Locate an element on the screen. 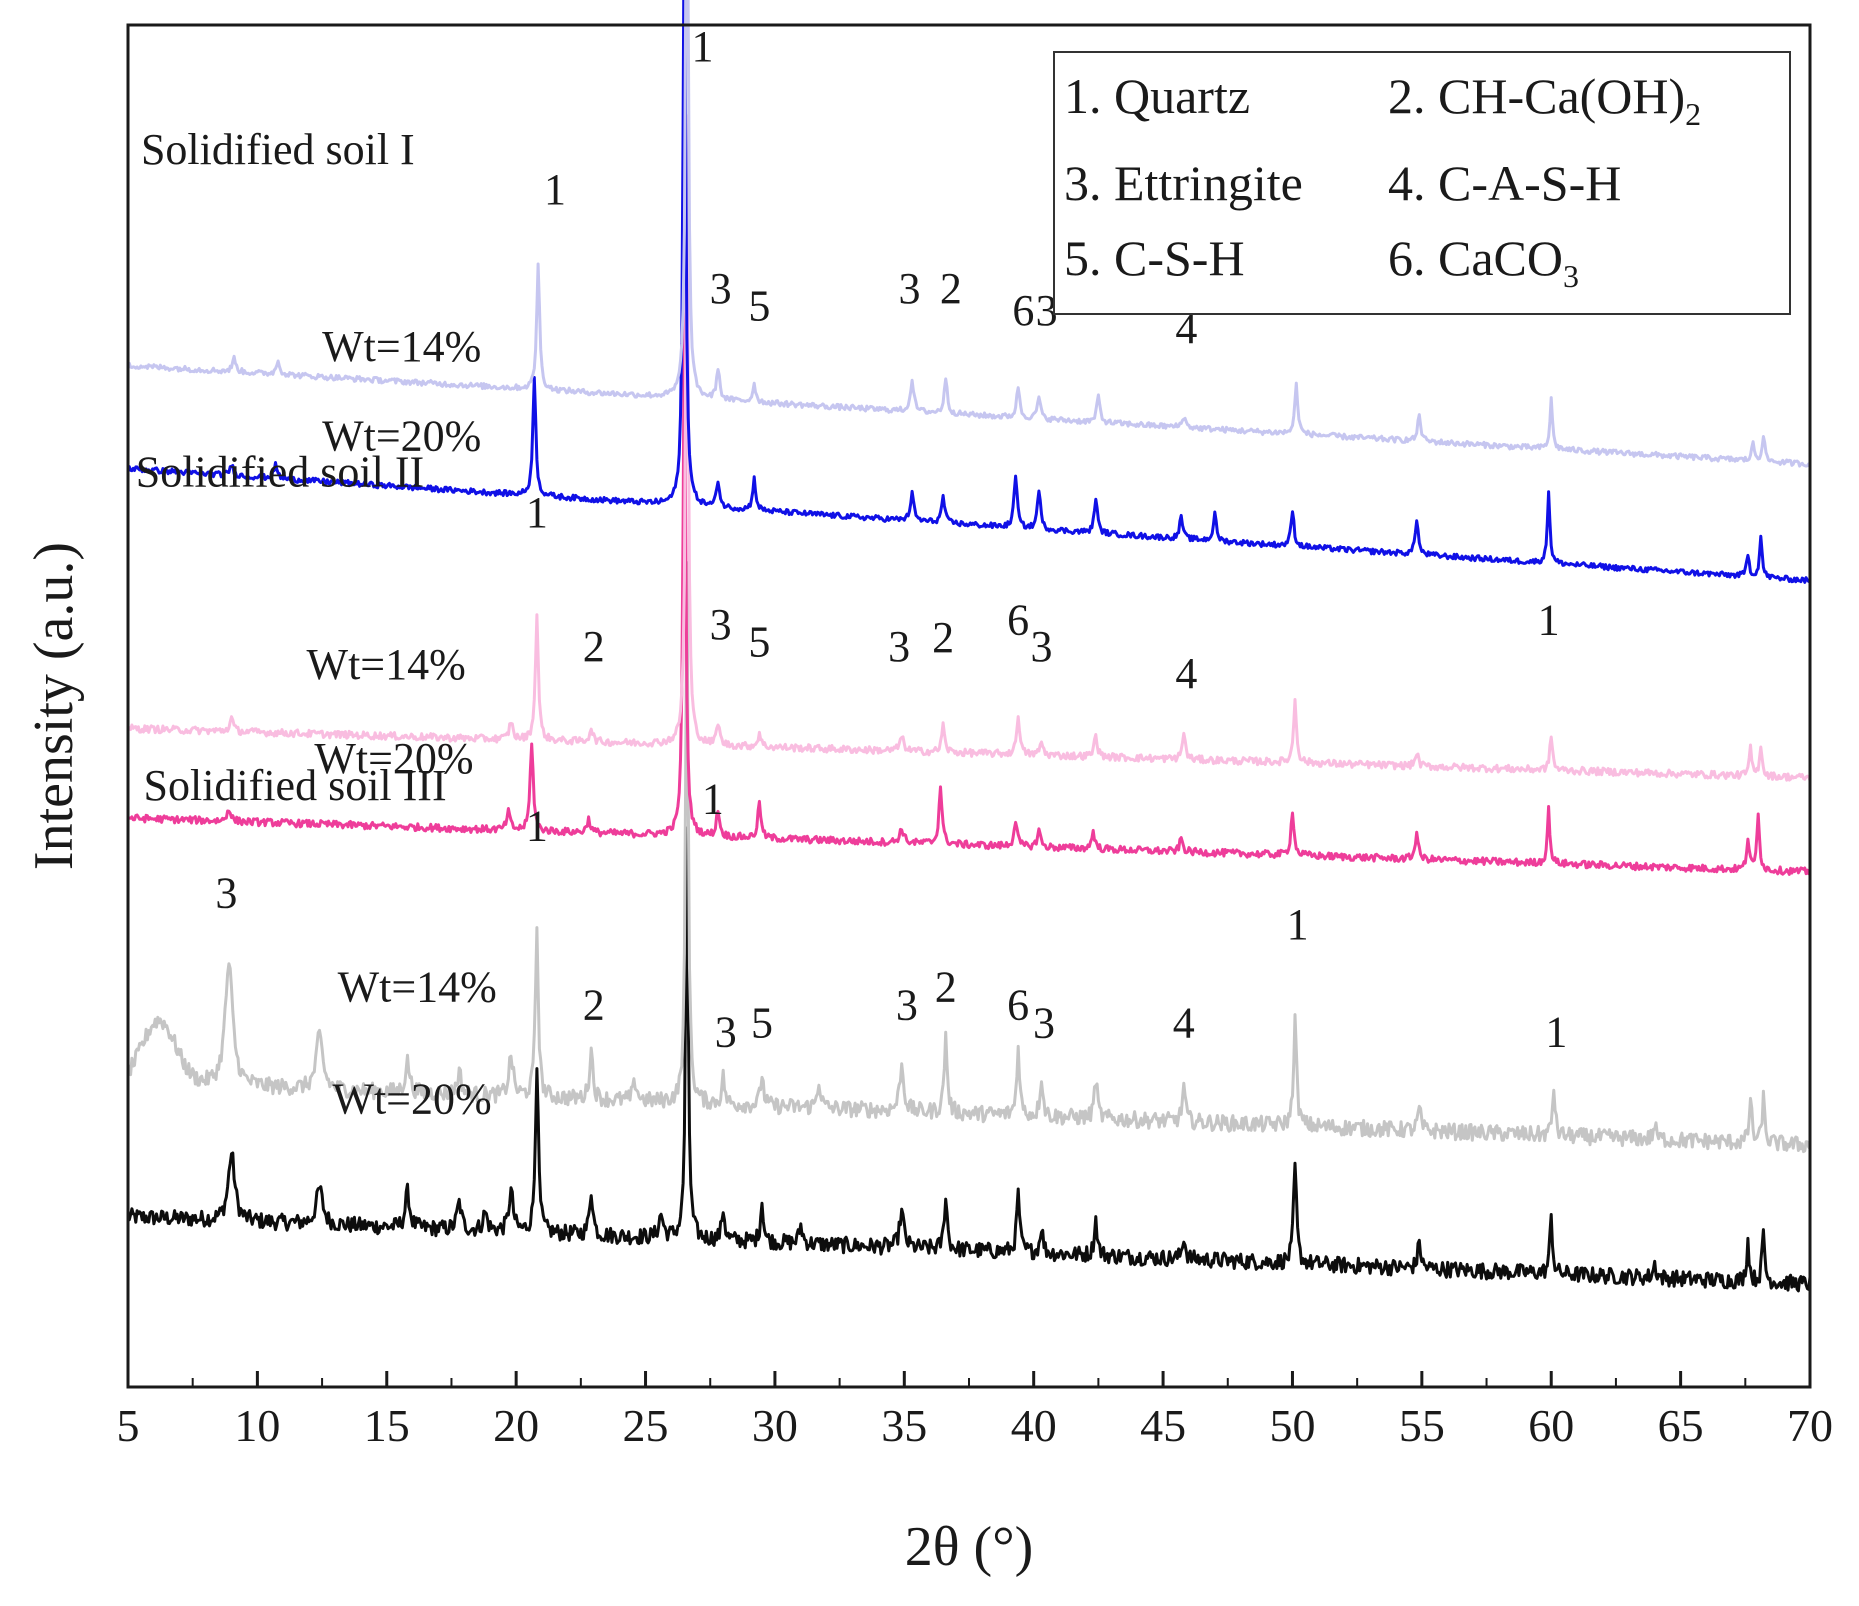  x-tick-label: 15 is located at coordinates (387, 1425).